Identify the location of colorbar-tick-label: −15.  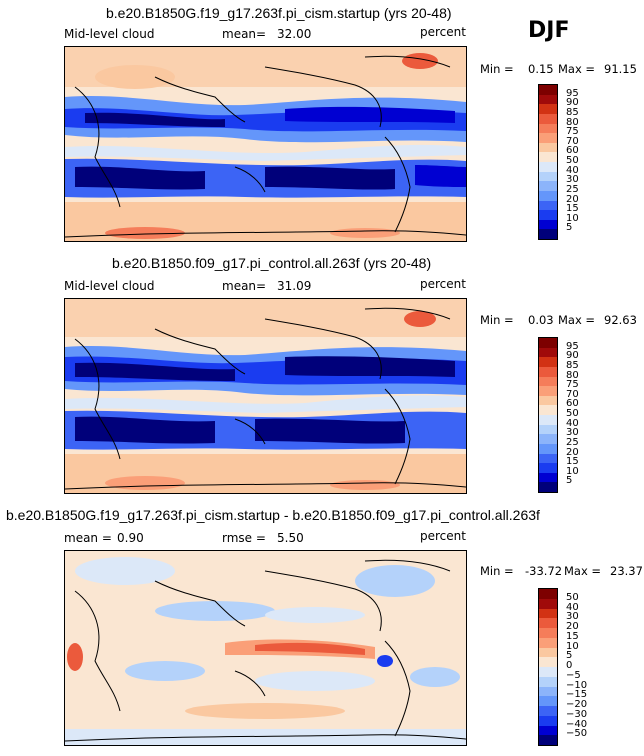
(577, 695).